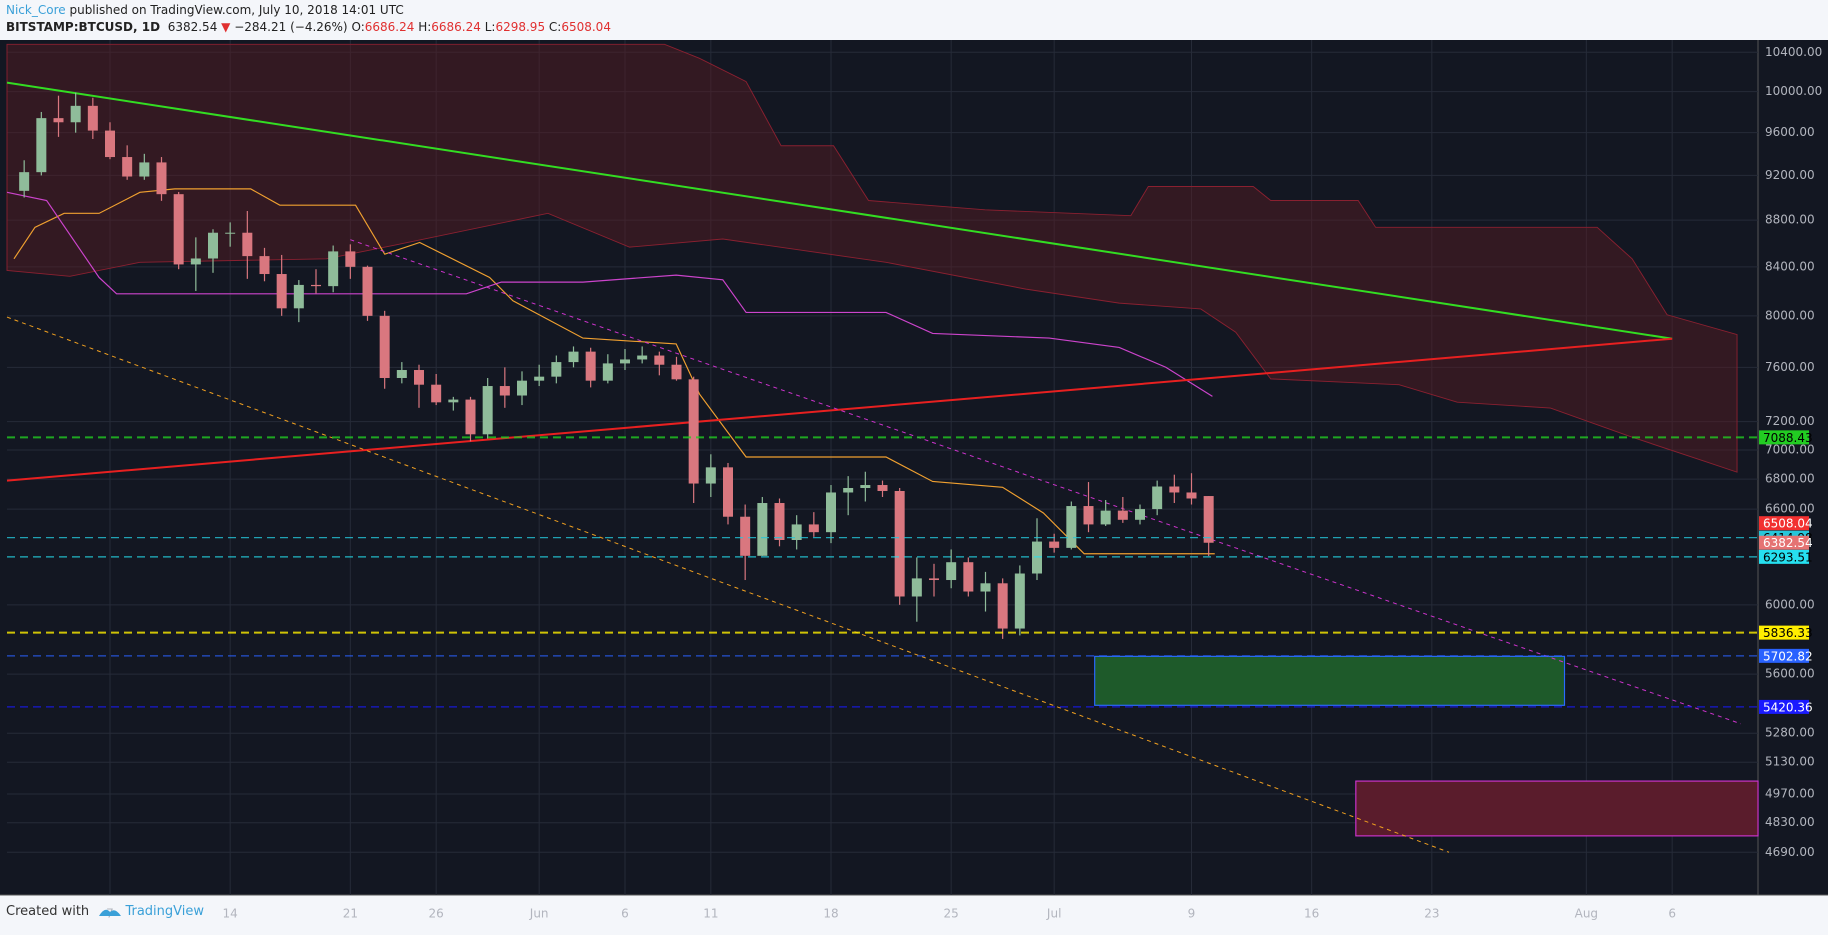  I want to click on ohlc-part: 6508.04, so click(586, 27).